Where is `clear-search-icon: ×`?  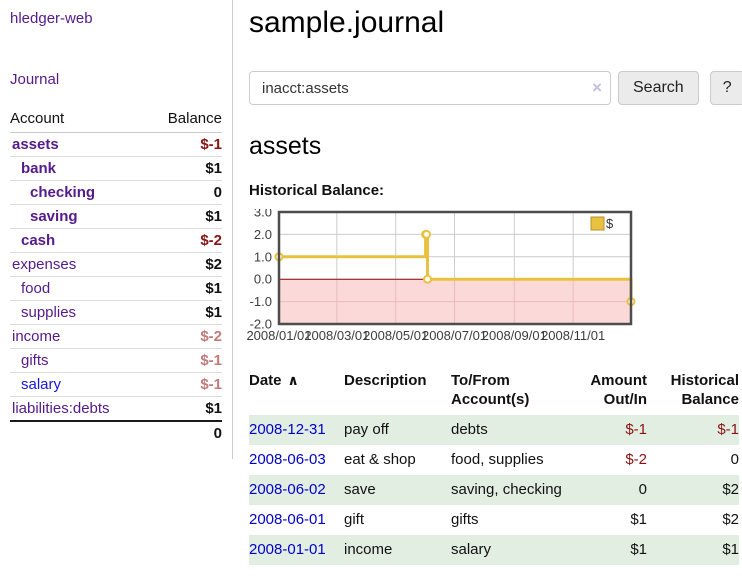
clear-search-icon: × is located at coordinates (597, 87).